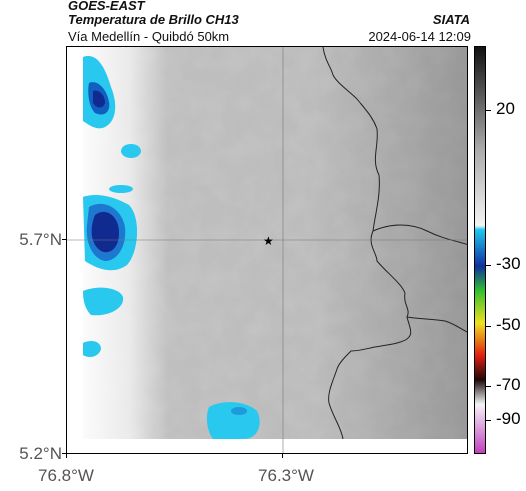 This screenshot has width=526, height=491. What do you see at coordinates (153, 19) in the screenshot?
I see `product-title: Temperatura de Brillo CH13` at bounding box center [153, 19].